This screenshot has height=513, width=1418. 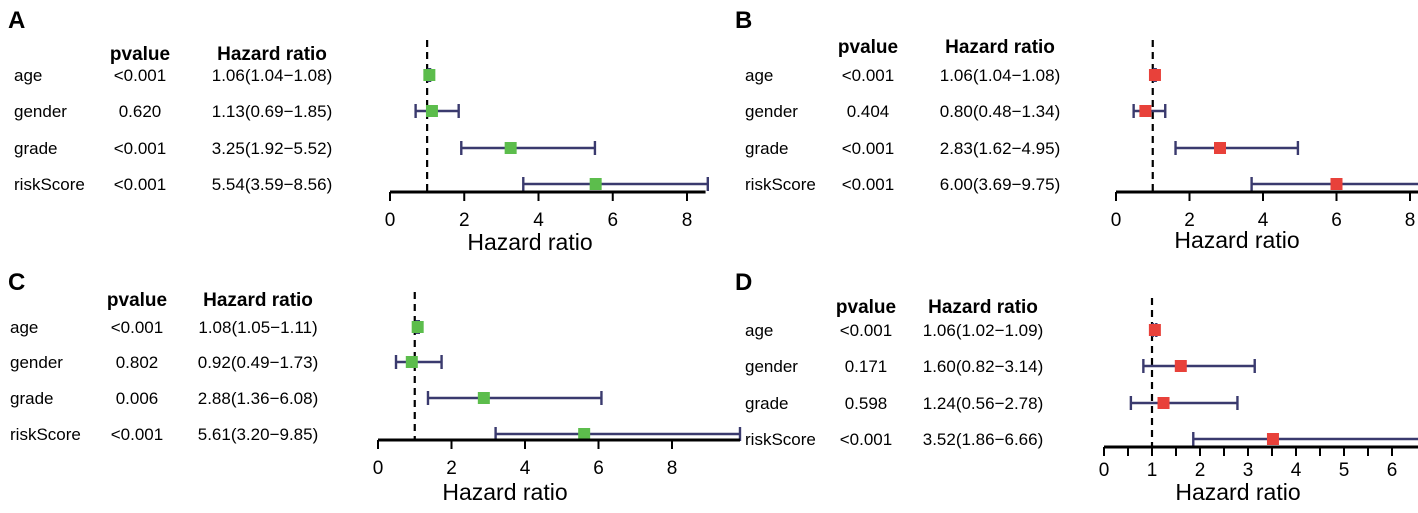 I want to click on row-hazard-ratio: 1.60(0.82−3.14), so click(x=983, y=366).